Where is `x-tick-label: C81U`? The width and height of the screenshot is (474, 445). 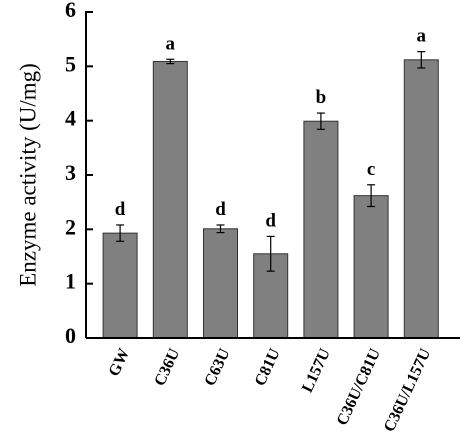 x-tick-label: C81U is located at coordinates (268, 367).